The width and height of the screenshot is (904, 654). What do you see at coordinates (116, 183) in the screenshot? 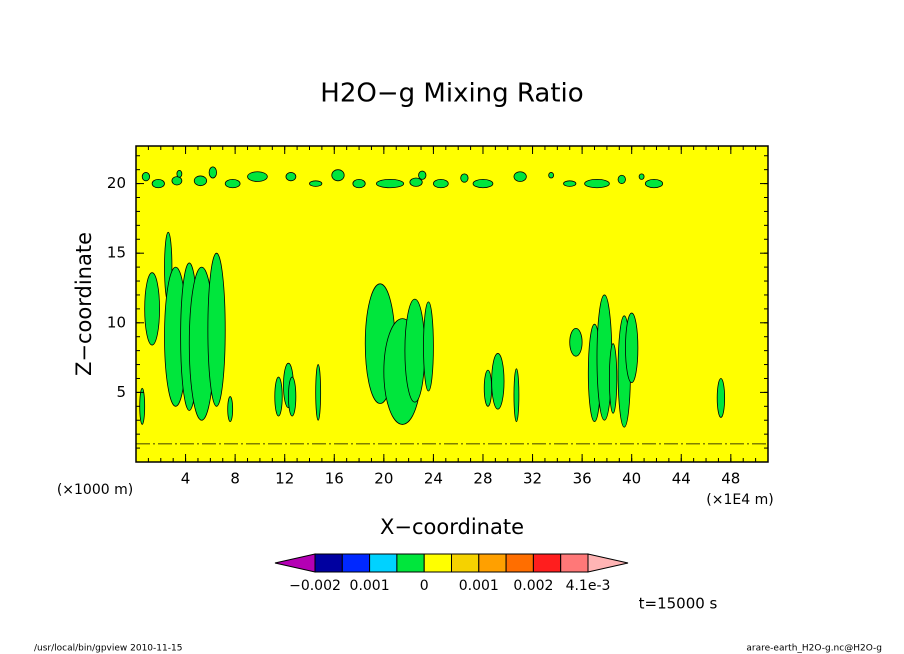
I see `y-tick-label: 20` at bounding box center [116, 183].